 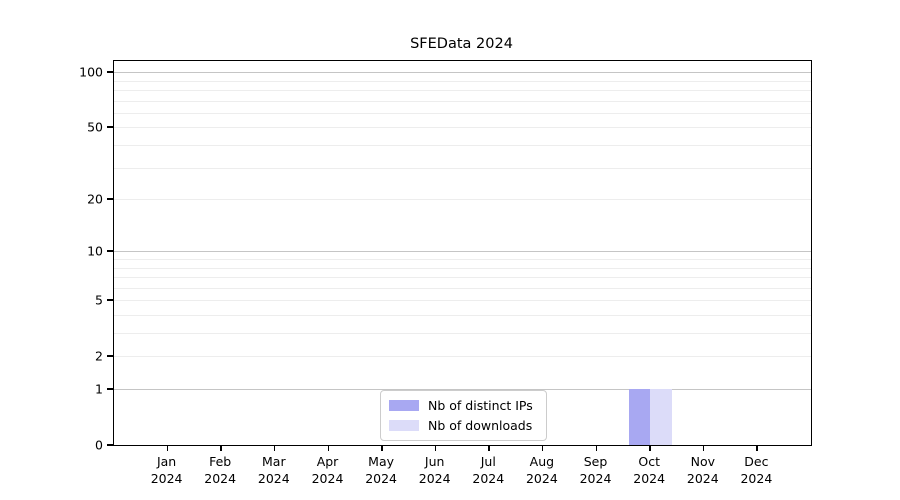 What do you see at coordinates (95, 199) in the screenshot?
I see `y-tick-label: 20` at bounding box center [95, 199].